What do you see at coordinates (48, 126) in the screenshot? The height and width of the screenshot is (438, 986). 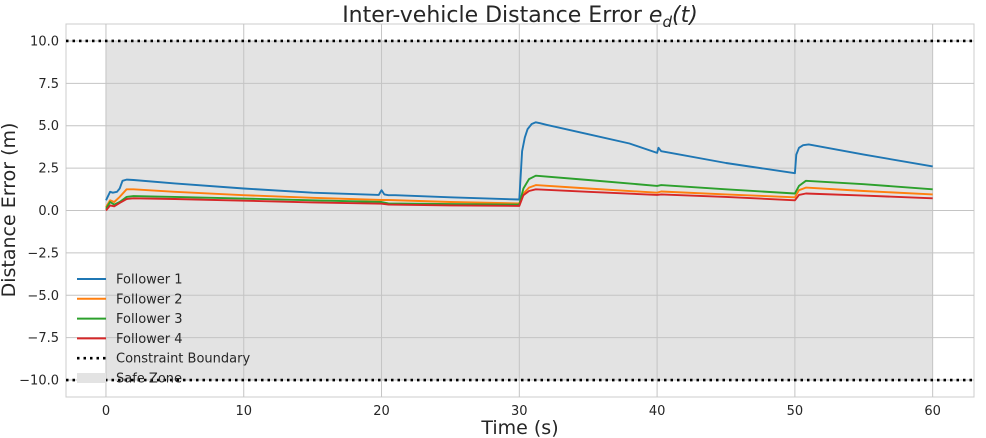 I see `y-tick-label: 5.0` at bounding box center [48, 126].